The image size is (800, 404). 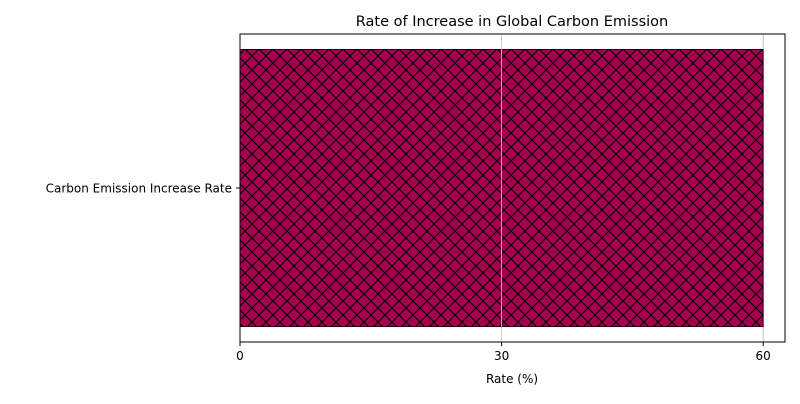 I want to click on x-tick-label: 30, so click(x=501, y=356).